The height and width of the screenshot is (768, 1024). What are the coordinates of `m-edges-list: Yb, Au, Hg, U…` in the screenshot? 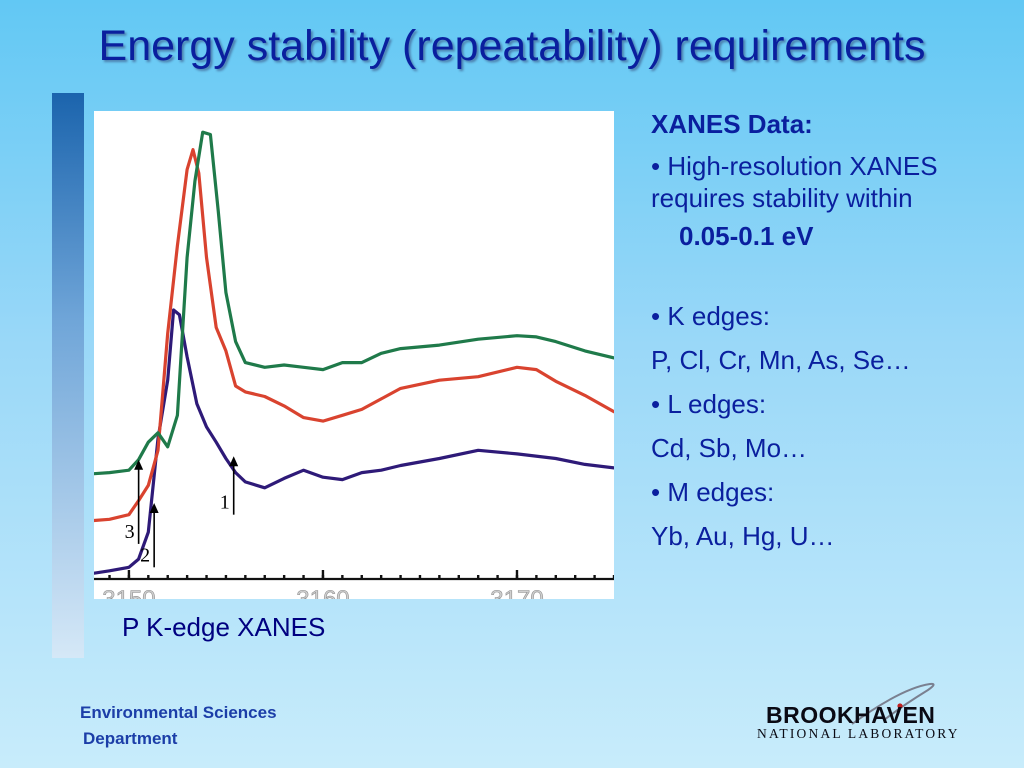 It's located at (743, 536).